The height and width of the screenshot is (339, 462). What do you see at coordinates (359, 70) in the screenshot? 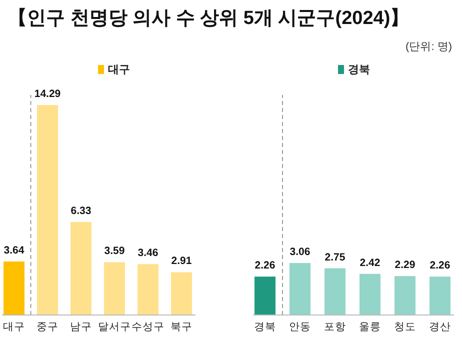
I see `legend-label: 경북` at bounding box center [359, 70].